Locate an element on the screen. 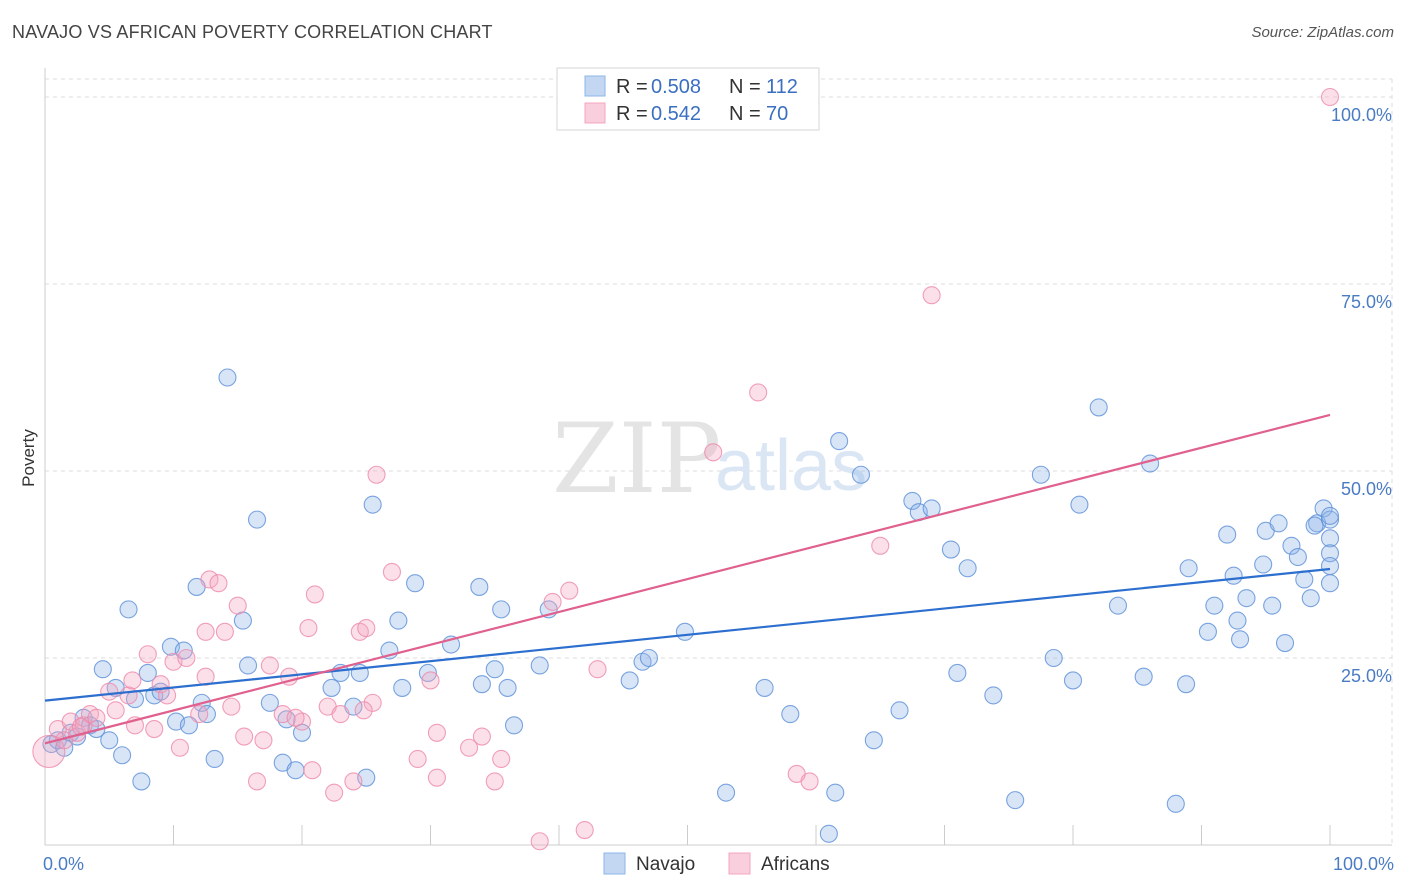 Image resolution: width=1406 pixels, height=892 pixels. legend-n-value-navajo: 112 is located at coordinates (782, 87).